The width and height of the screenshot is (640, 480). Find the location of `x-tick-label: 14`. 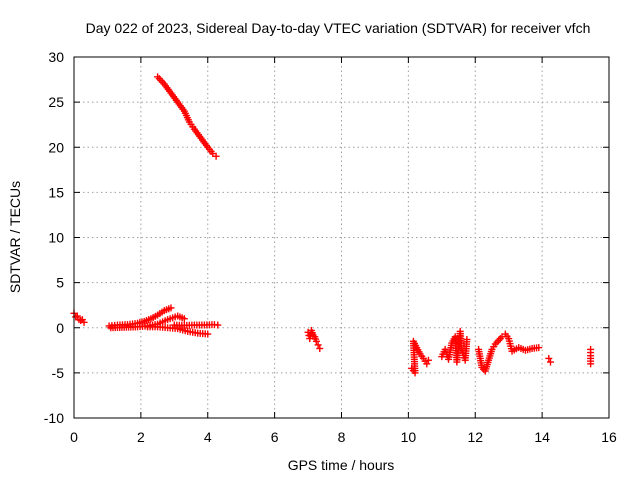

x-tick-label: 14 is located at coordinates (542, 437).